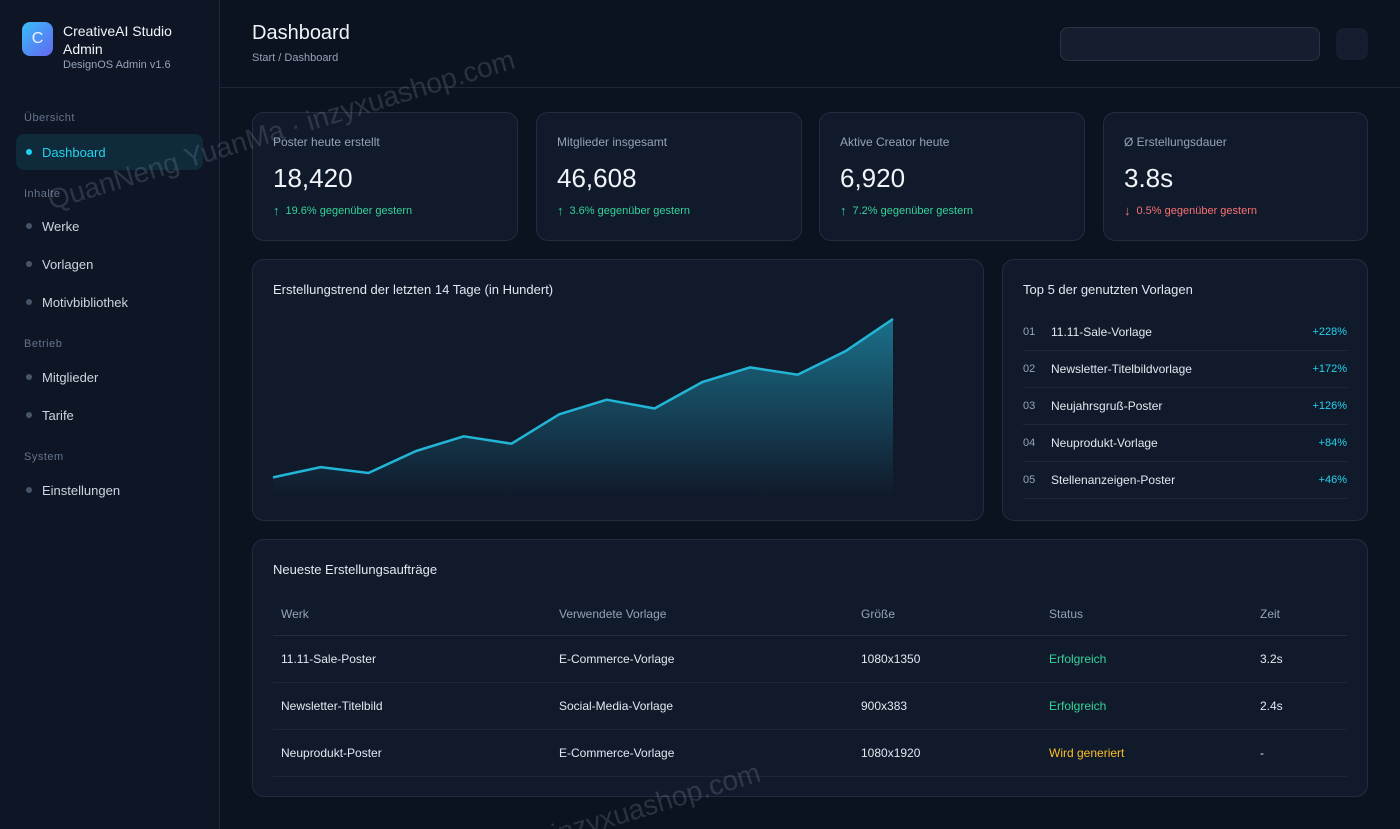 This screenshot has width=1400, height=829. Describe the element at coordinates (1175, 142) in the screenshot. I see `stat-label: Ø Erstellungsdauer` at that location.